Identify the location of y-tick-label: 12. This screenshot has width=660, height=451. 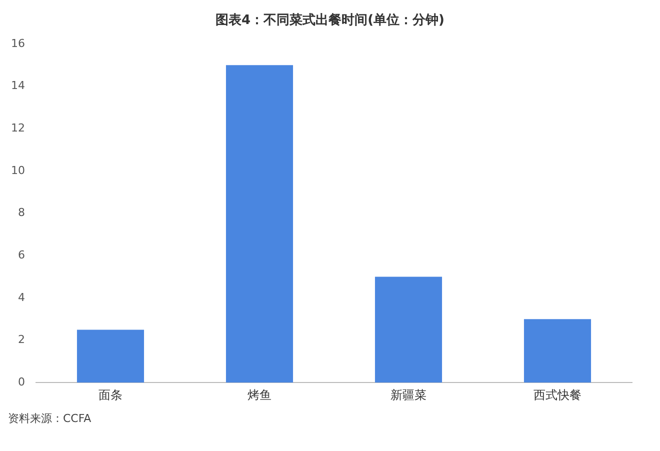
(17, 128).